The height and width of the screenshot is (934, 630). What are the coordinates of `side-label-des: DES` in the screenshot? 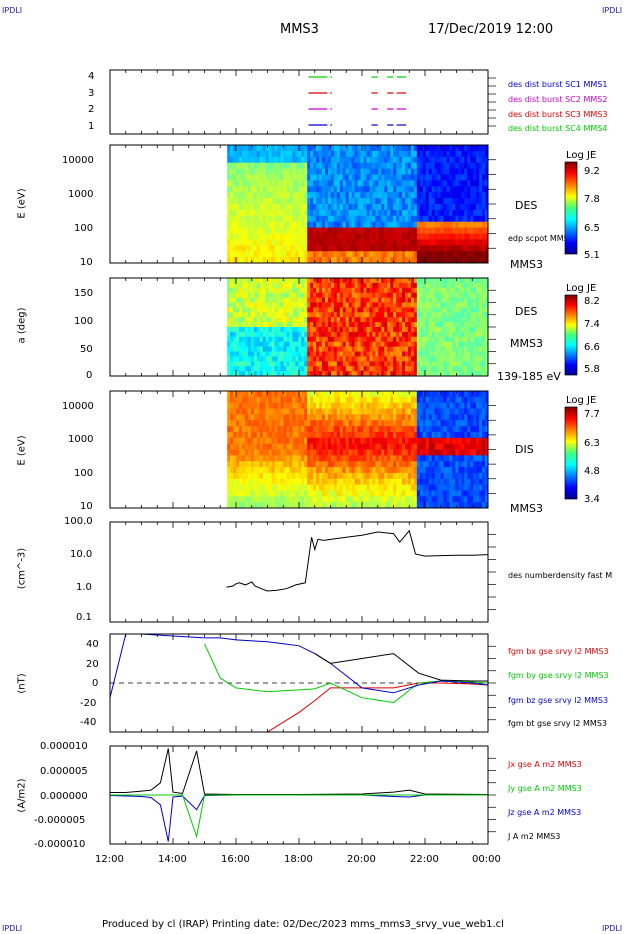 It's located at (526, 205).